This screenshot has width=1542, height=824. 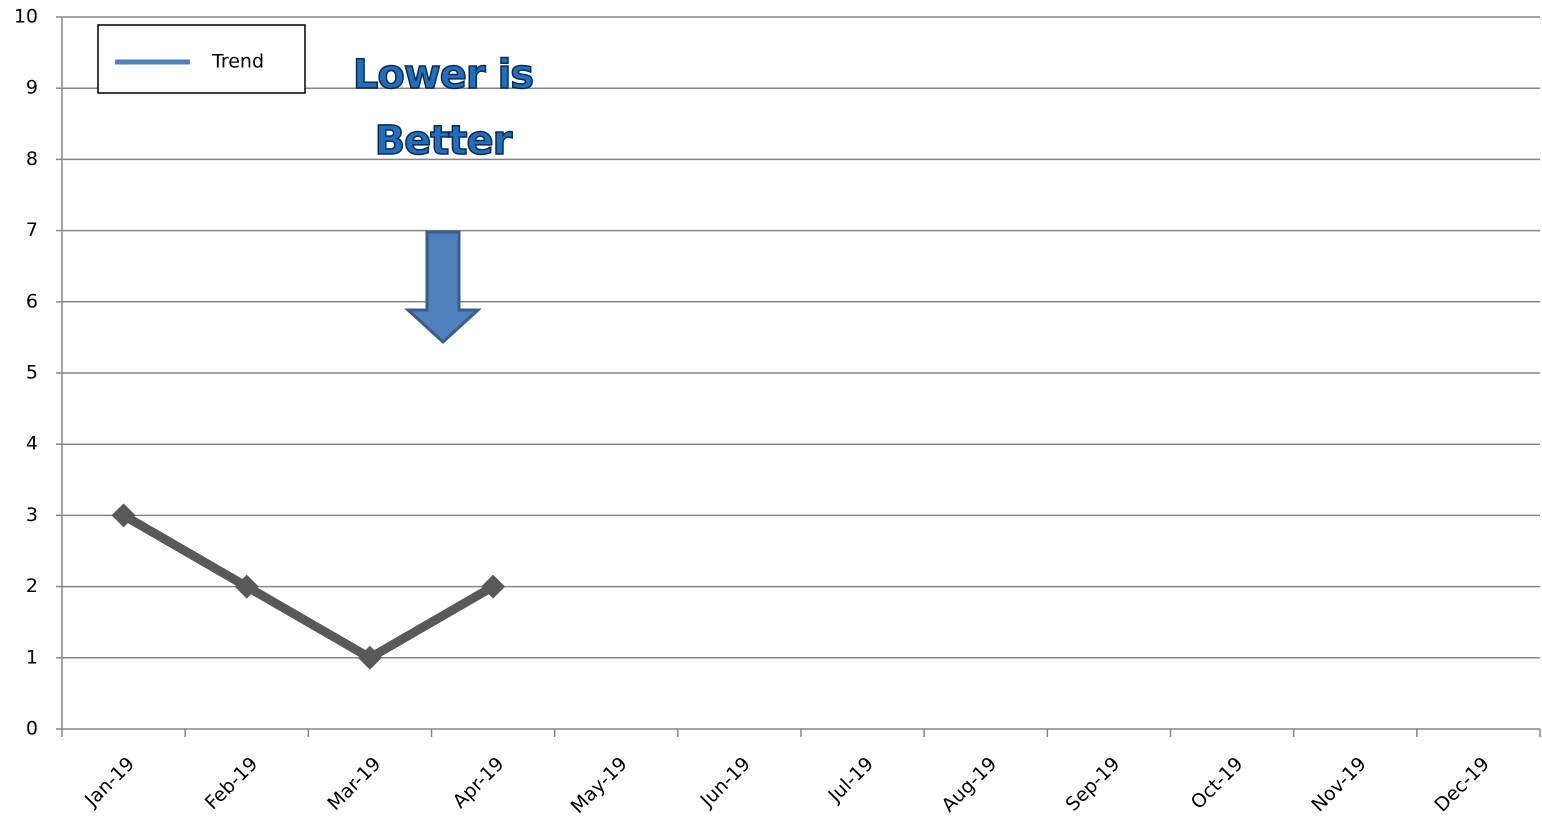 What do you see at coordinates (32, 88) in the screenshot?
I see `y-tick-label: 9` at bounding box center [32, 88].